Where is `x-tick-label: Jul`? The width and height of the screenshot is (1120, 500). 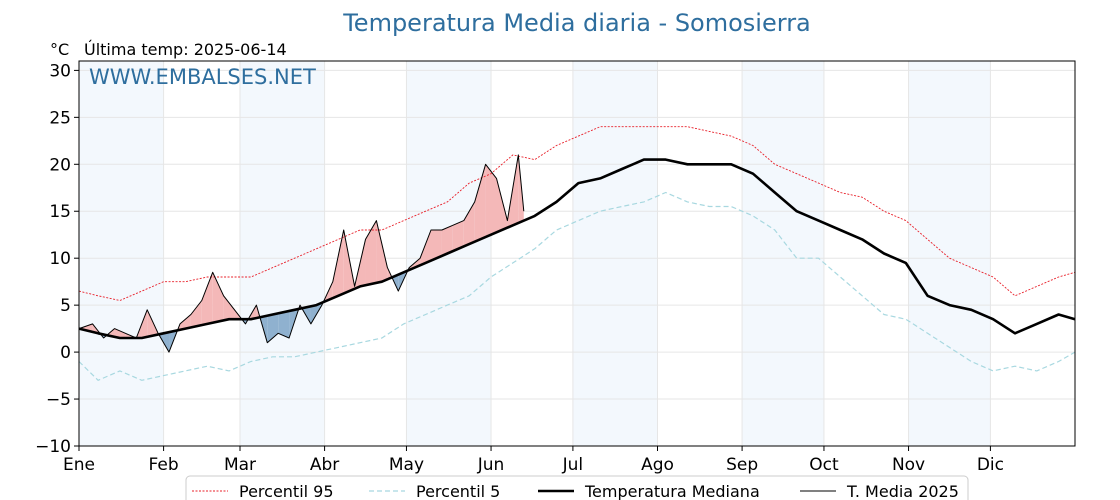 x-tick-label: Jul is located at coordinates (573, 465).